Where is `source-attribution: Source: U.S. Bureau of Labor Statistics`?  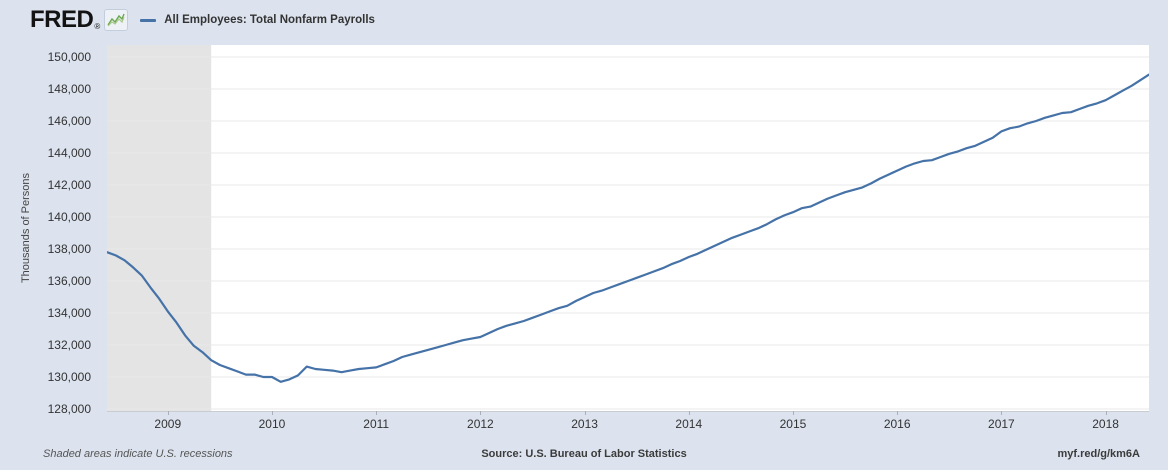 source-attribution: Source: U.S. Bureau of Labor Statistics is located at coordinates (584, 454).